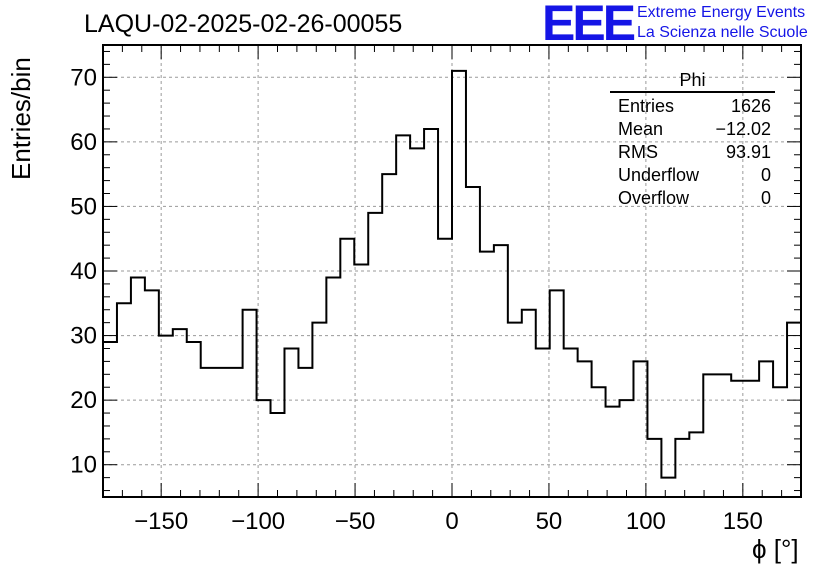 The width and height of the screenshot is (836, 572). Describe the element at coordinates (692, 152) in the screenshot. I see `stats-row-rms: RMS 93.91` at that location.